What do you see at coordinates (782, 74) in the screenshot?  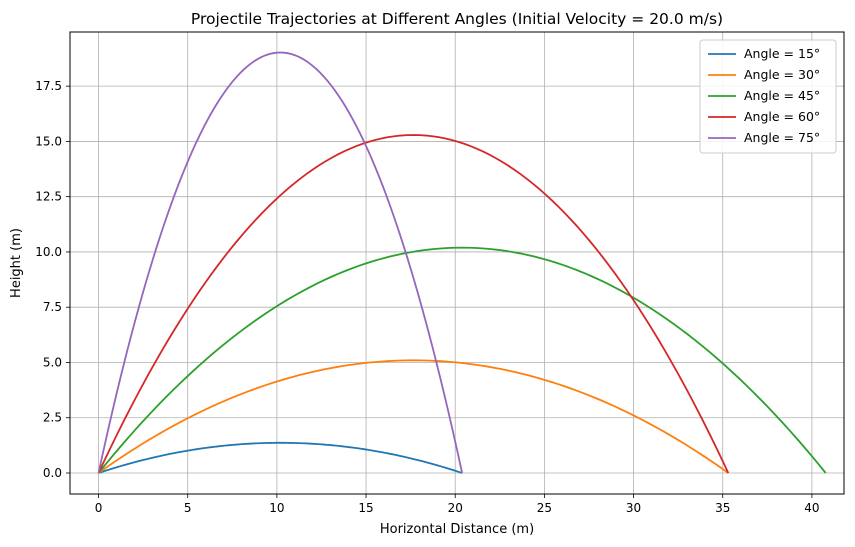 I see `legend-label: Angle = 30°` at bounding box center [782, 74].